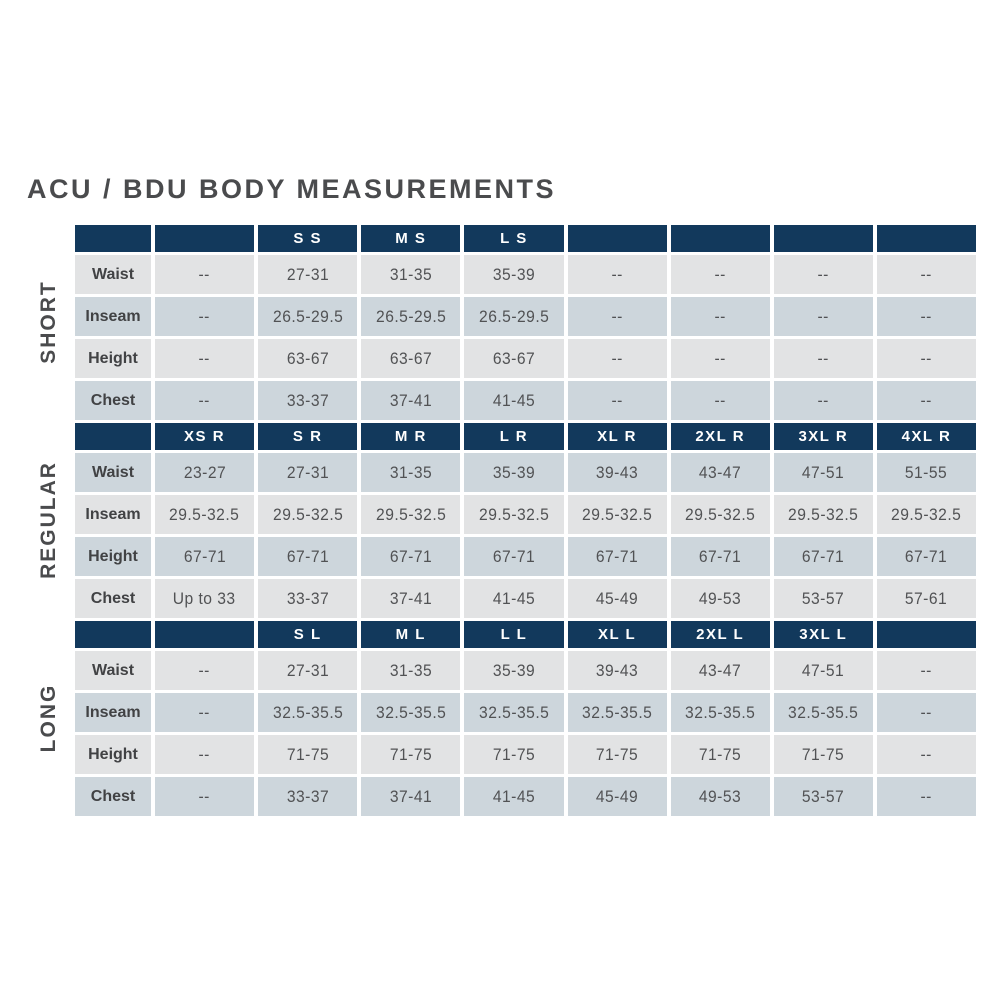 The width and height of the screenshot is (1000, 1000). I want to click on column-header-s-r: S R, so click(308, 436).